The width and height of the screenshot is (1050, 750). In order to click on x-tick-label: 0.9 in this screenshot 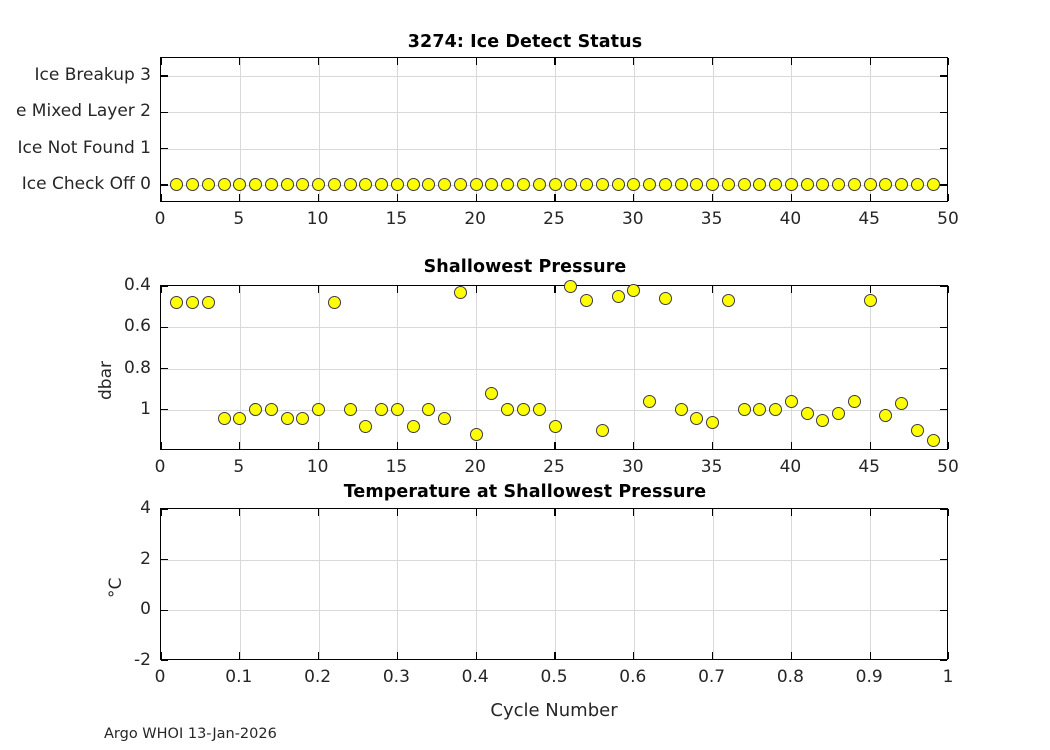, I will do `click(869, 677)`.